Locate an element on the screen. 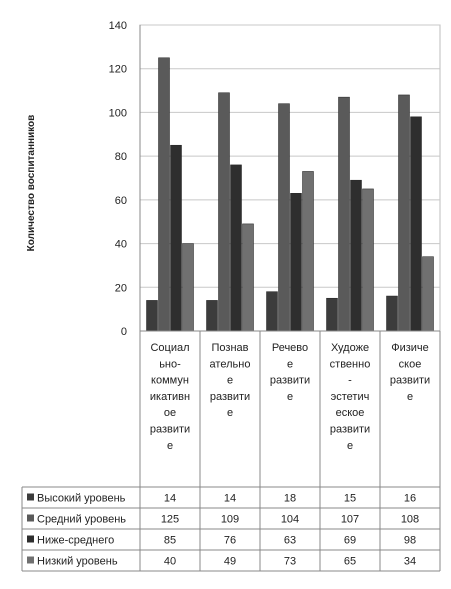  data-label: 85 is located at coordinates (170, 541).